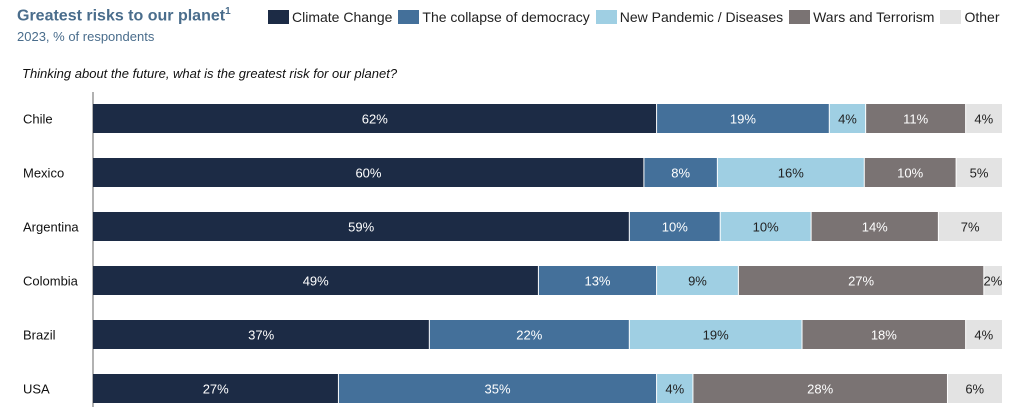  I want to click on legend-item-new-pandemic: New Pandemic / Diseases, so click(689, 17).